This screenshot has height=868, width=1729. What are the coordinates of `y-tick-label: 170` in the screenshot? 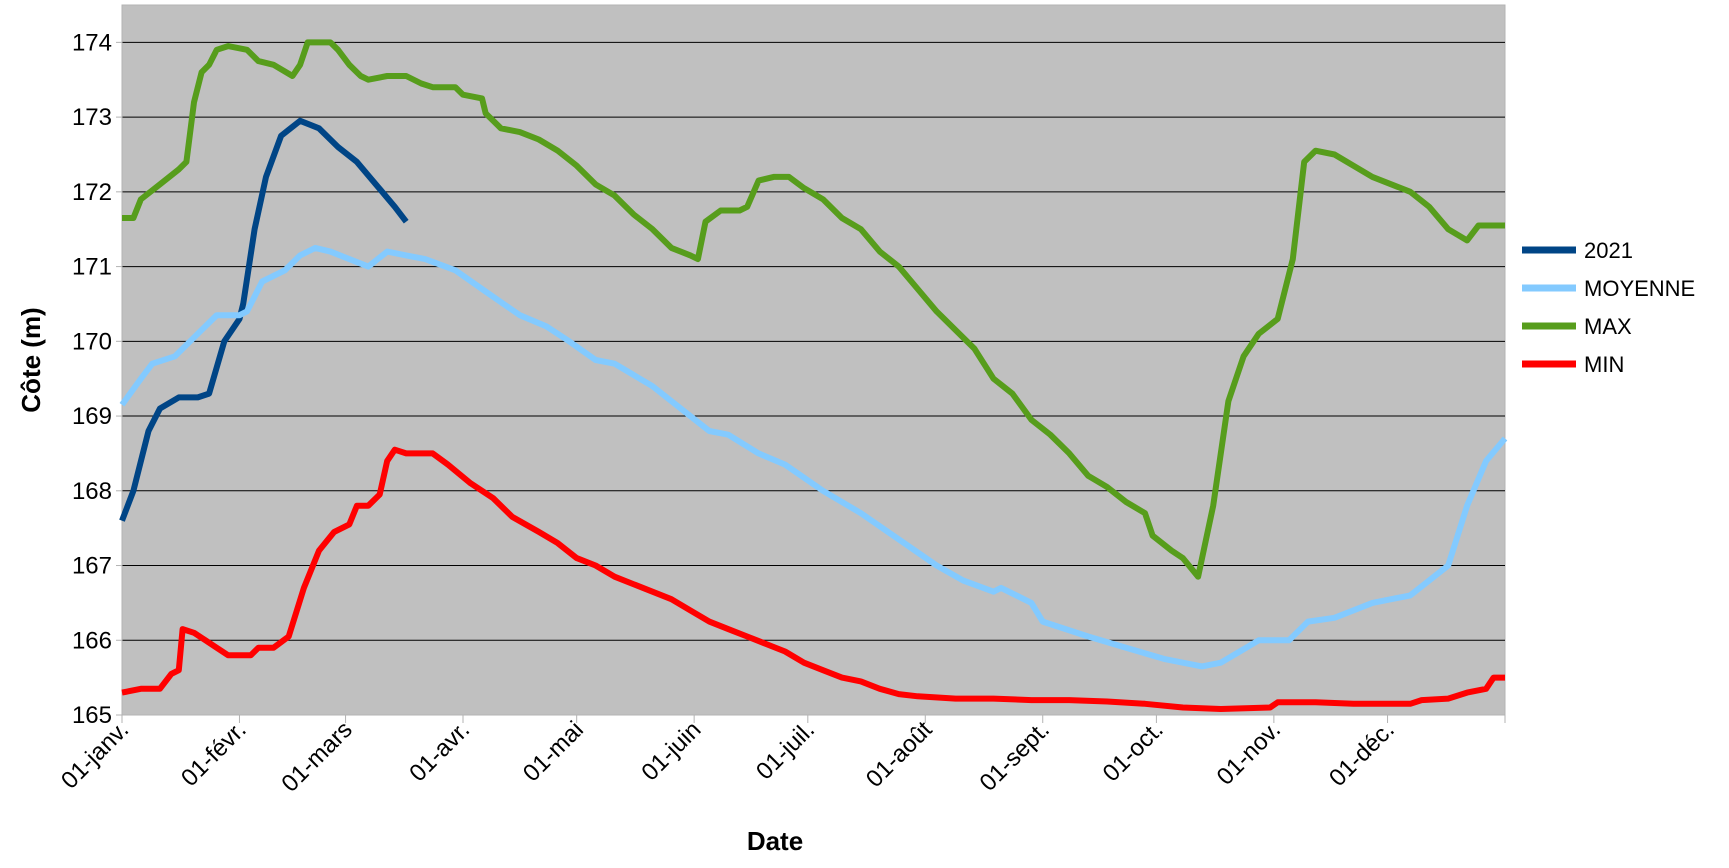 It's located at (92, 341).